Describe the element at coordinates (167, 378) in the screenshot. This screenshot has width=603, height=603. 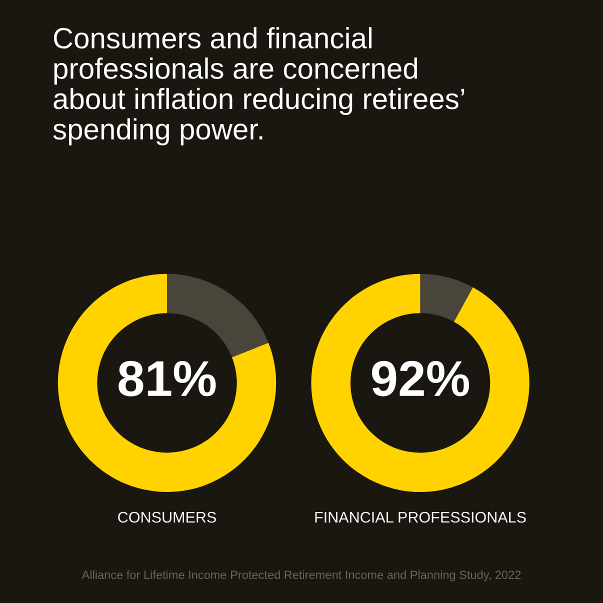
I see `data-label: 81%` at that location.